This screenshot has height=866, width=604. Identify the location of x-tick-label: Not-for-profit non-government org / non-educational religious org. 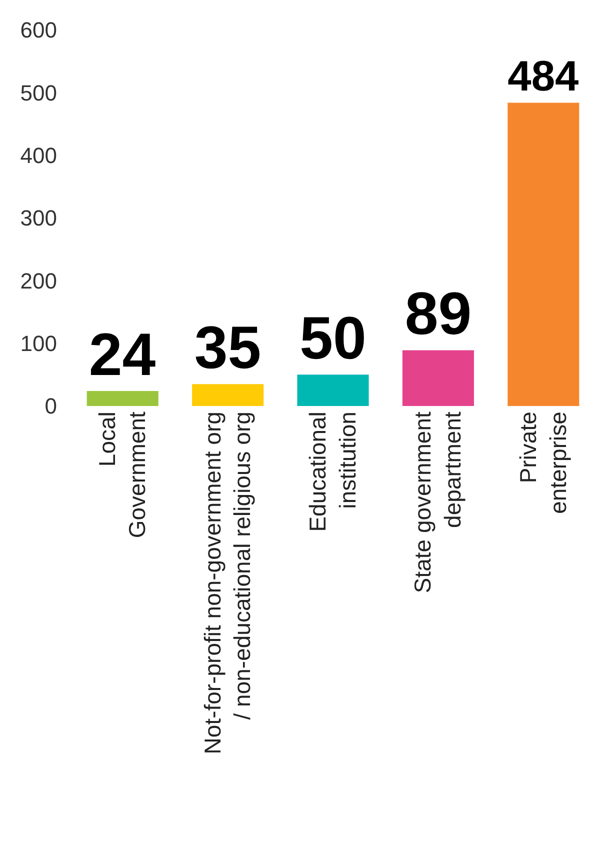
(227, 583).